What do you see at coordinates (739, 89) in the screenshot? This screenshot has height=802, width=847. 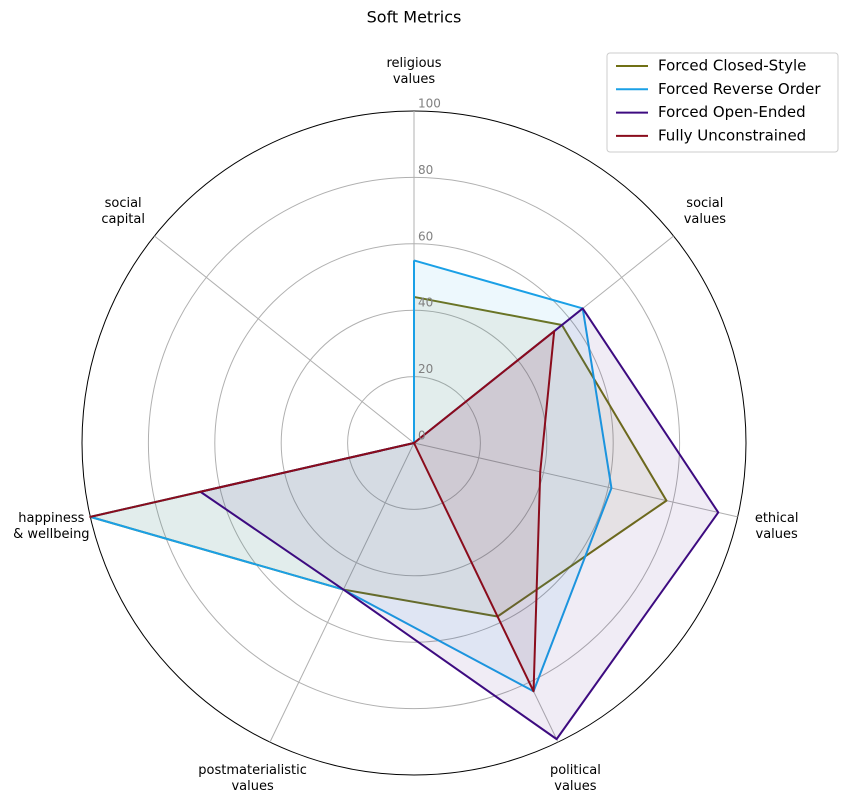 I see `legend-label: Forced Reverse Order` at bounding box center [739, 89].